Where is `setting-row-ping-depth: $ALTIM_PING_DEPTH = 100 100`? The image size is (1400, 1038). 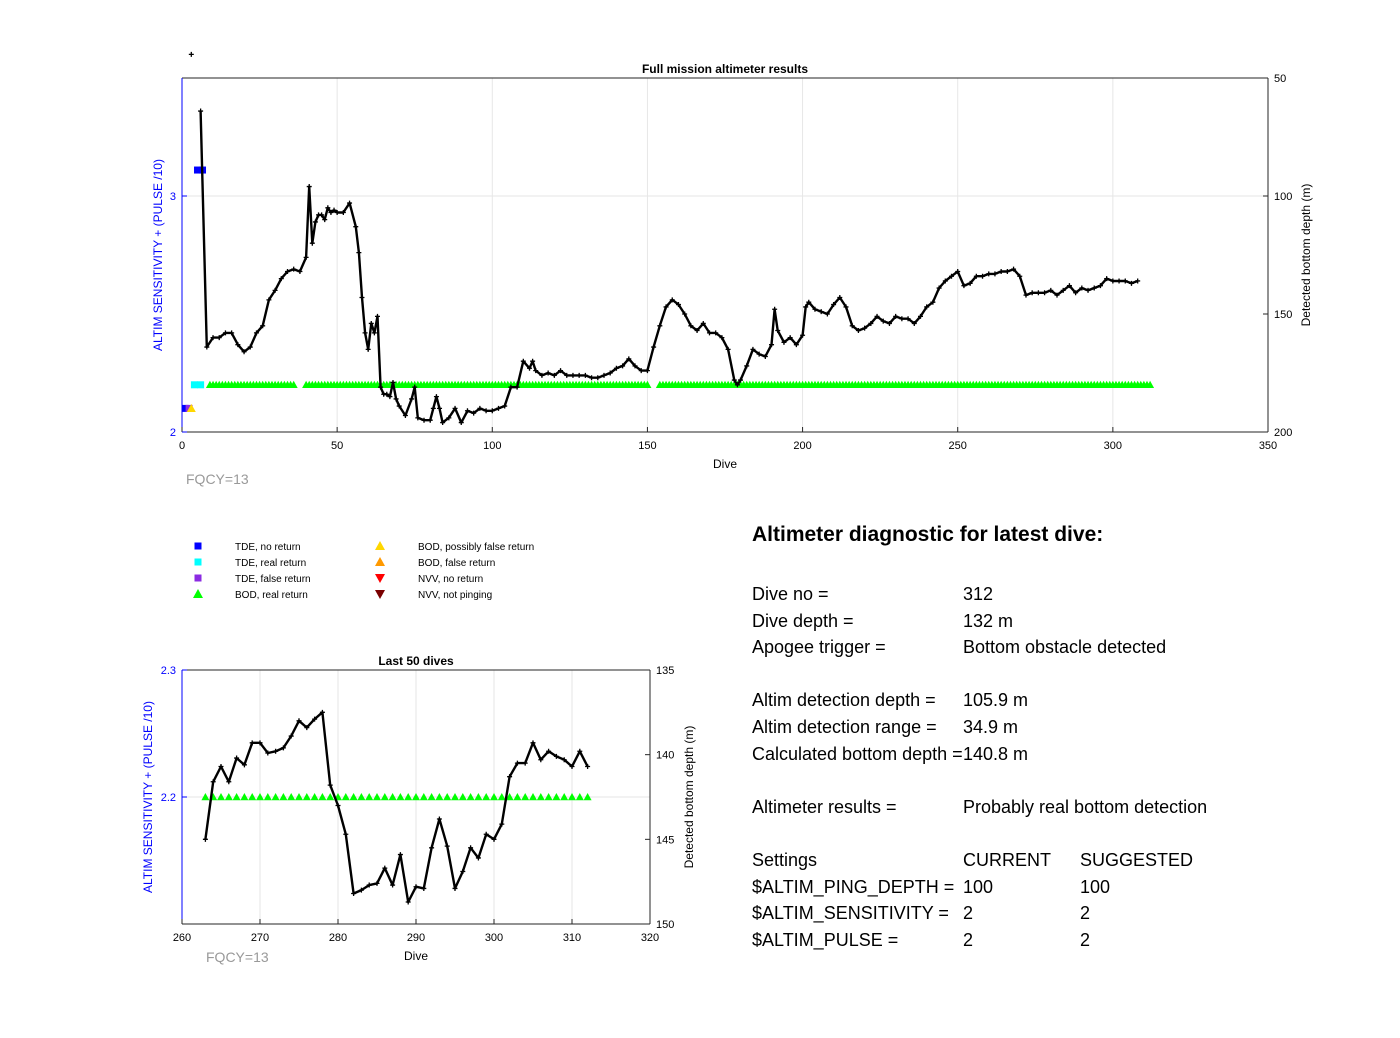
setting-row-ping-depth: $ALTIM_PING_DEPTH = 100 100 is located at coordinates (1032, 887).